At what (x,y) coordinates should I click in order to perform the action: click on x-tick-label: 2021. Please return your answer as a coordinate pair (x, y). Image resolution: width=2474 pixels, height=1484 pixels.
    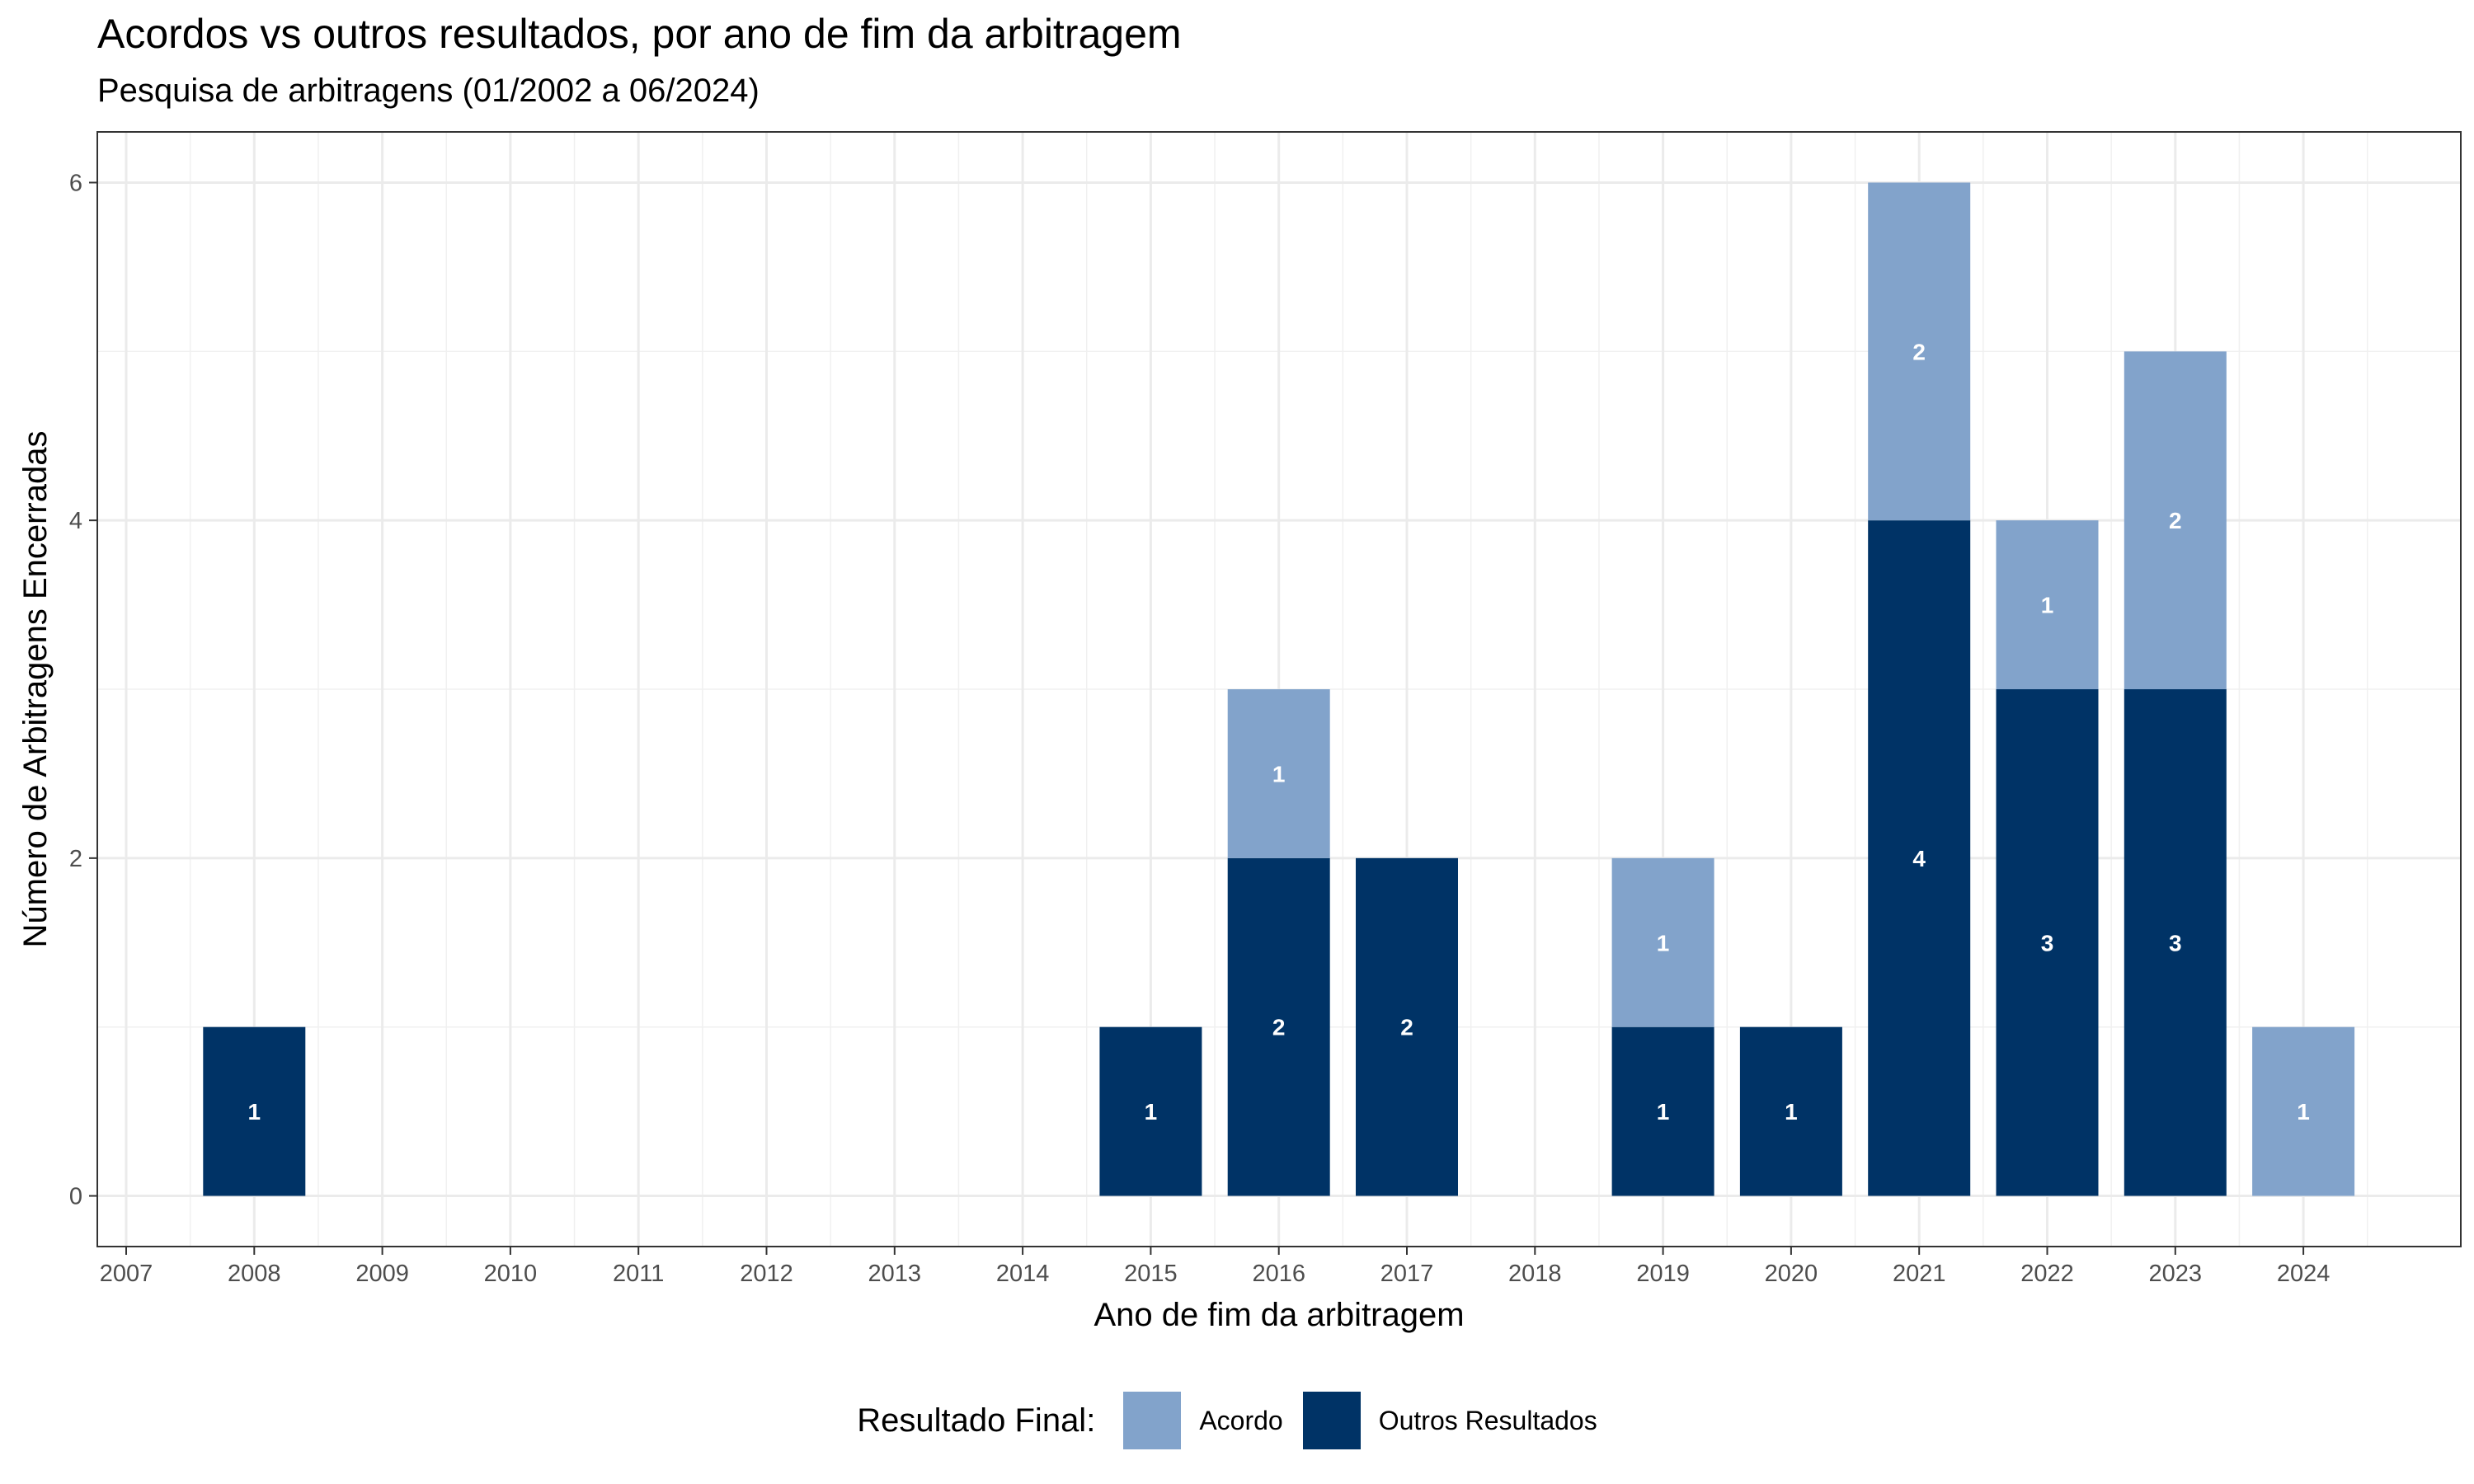
    Looking at the image, I should click on (1919, 1274).